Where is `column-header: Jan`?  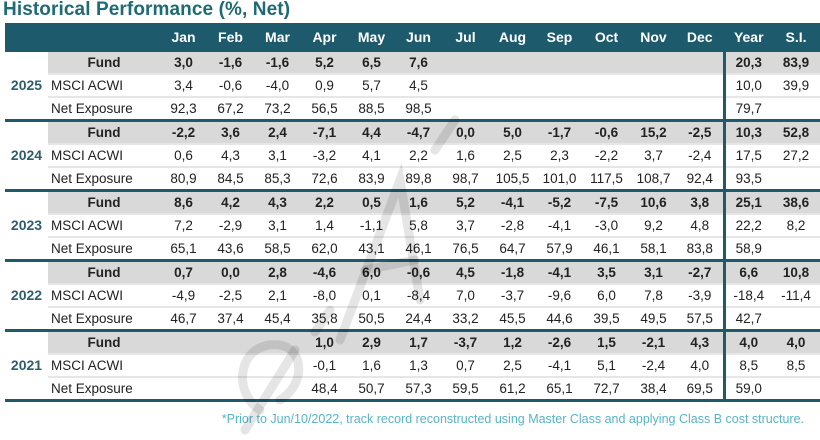
column-header: Jan is located at coordinates (183, 37).